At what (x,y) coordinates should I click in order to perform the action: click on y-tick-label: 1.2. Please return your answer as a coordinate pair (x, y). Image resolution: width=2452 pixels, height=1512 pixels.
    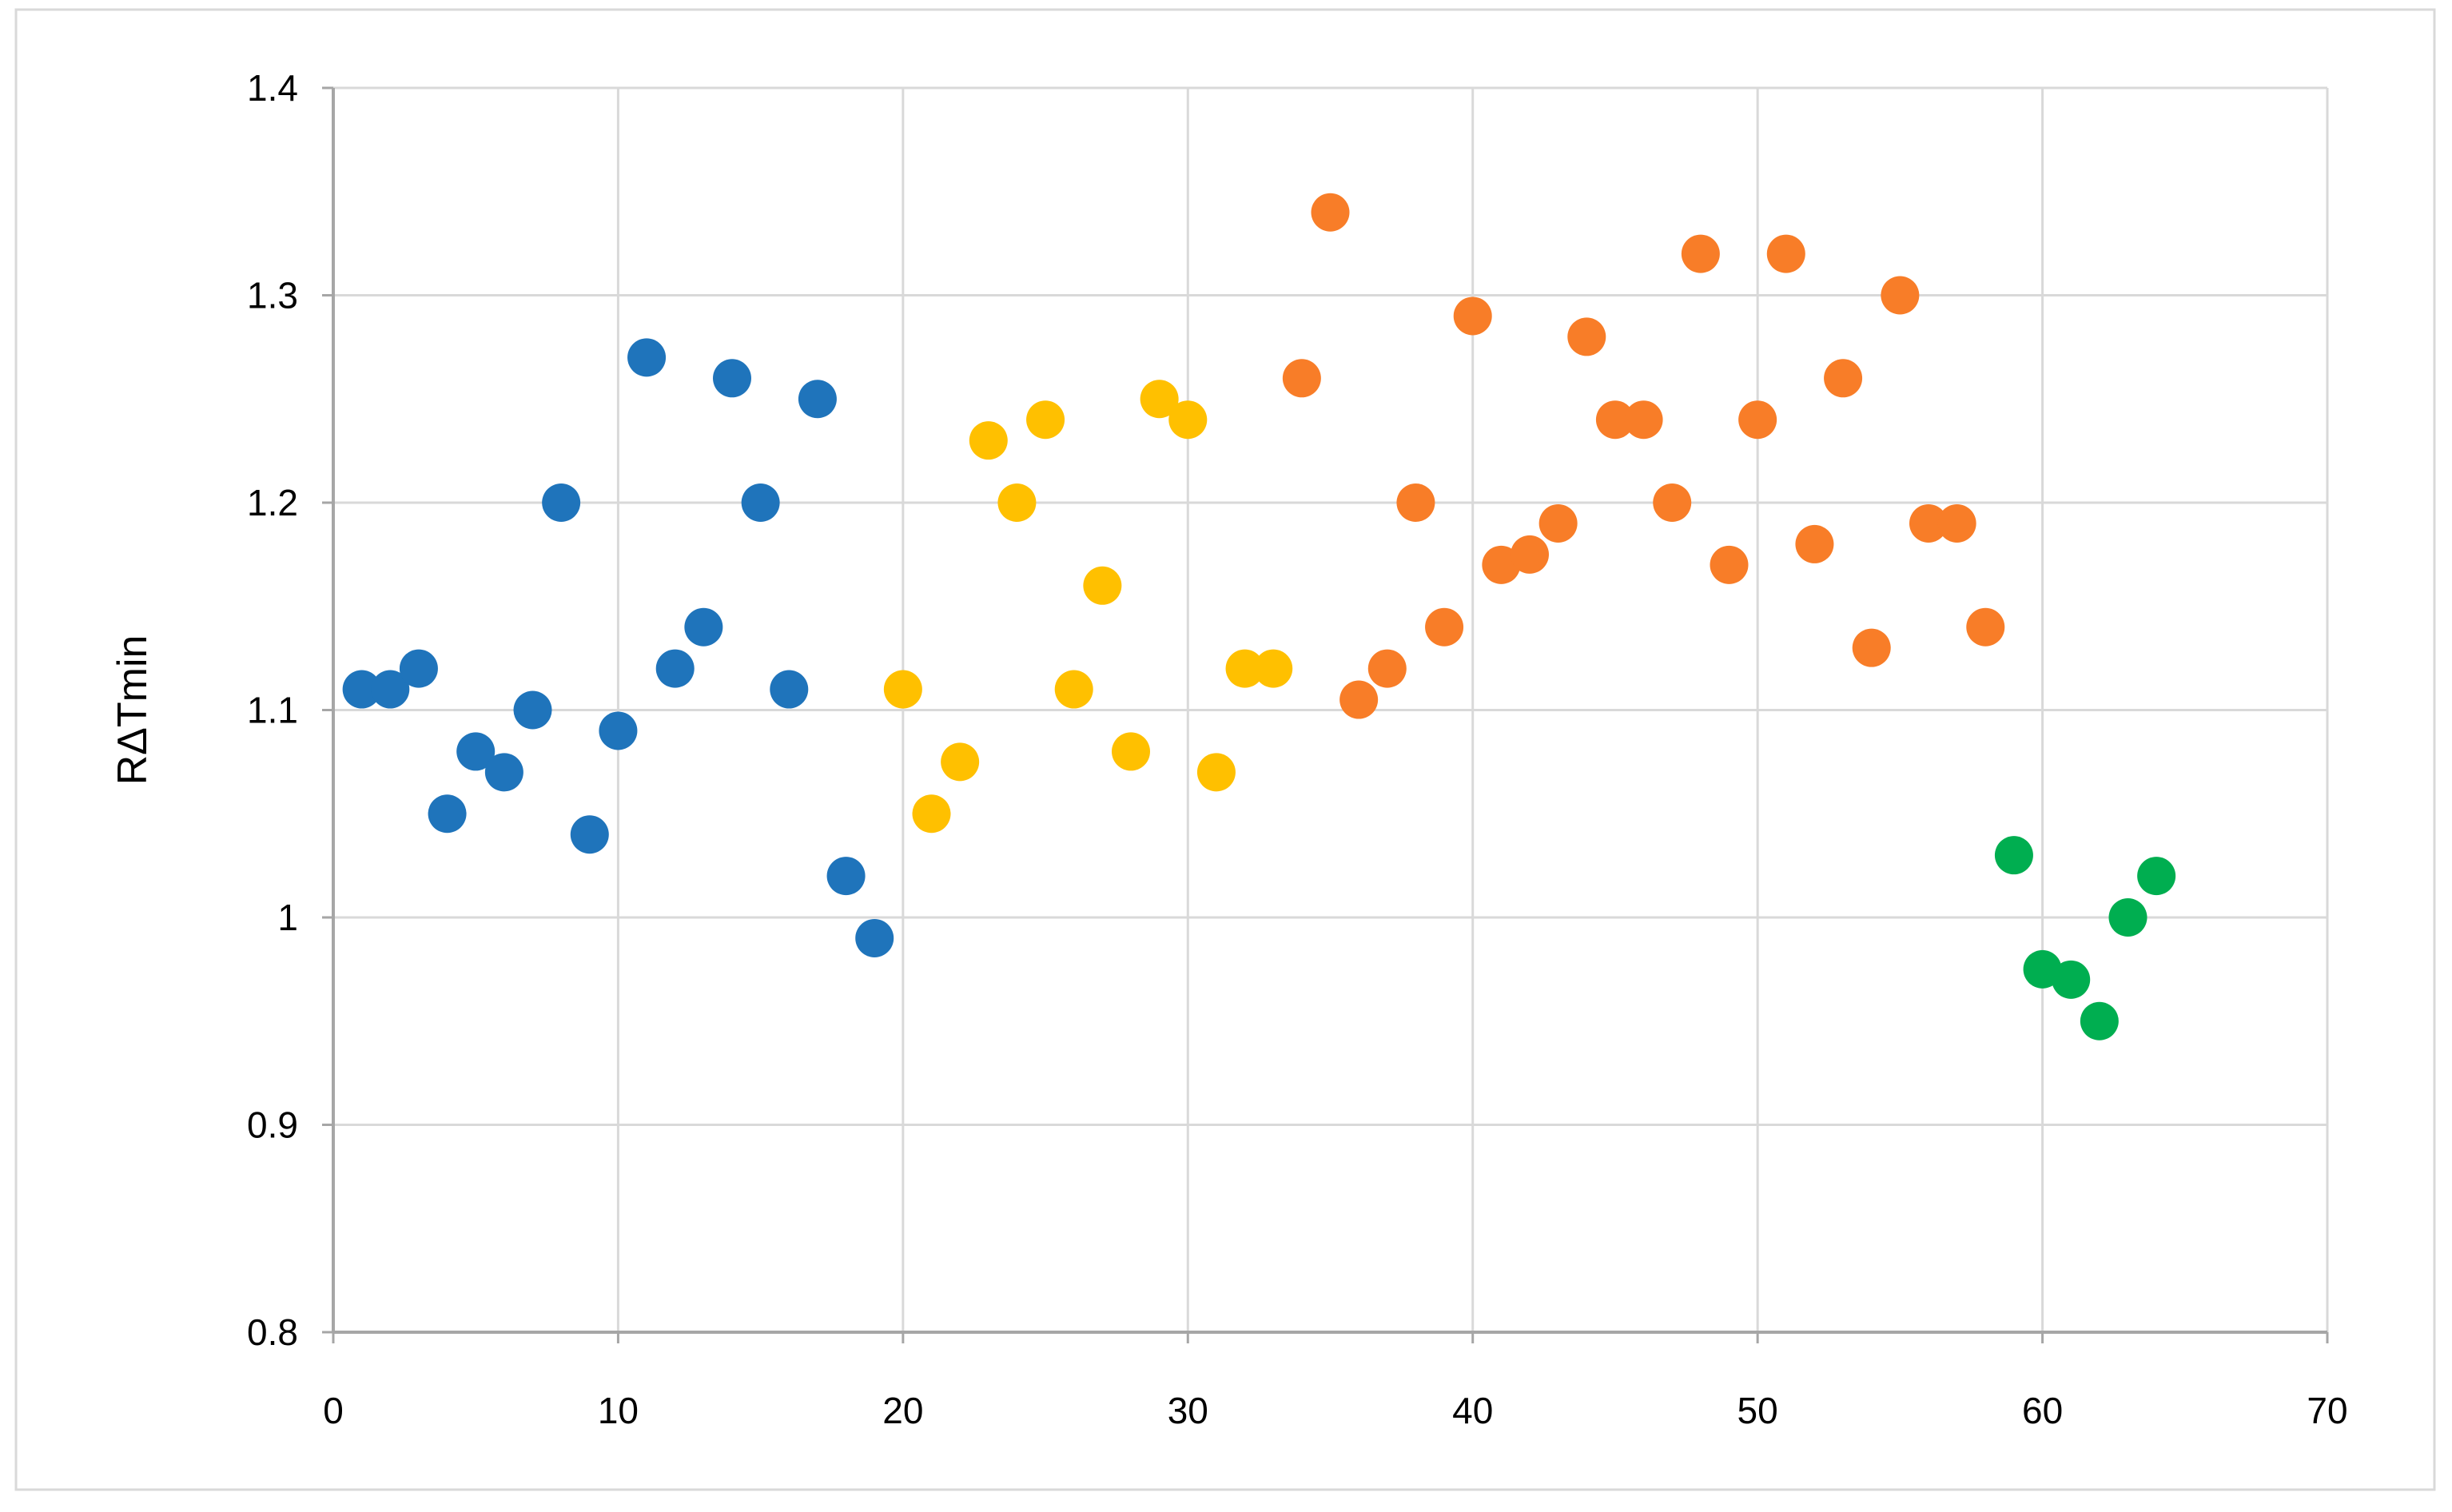
    Looking at the image, I should click on (272, 502).